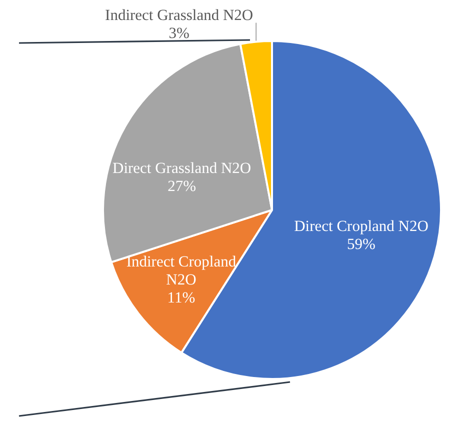  Describe the element at coordinates (179, 15) in the screenshot. I see `slice-label: Indirect Grassland N2O` at that location.